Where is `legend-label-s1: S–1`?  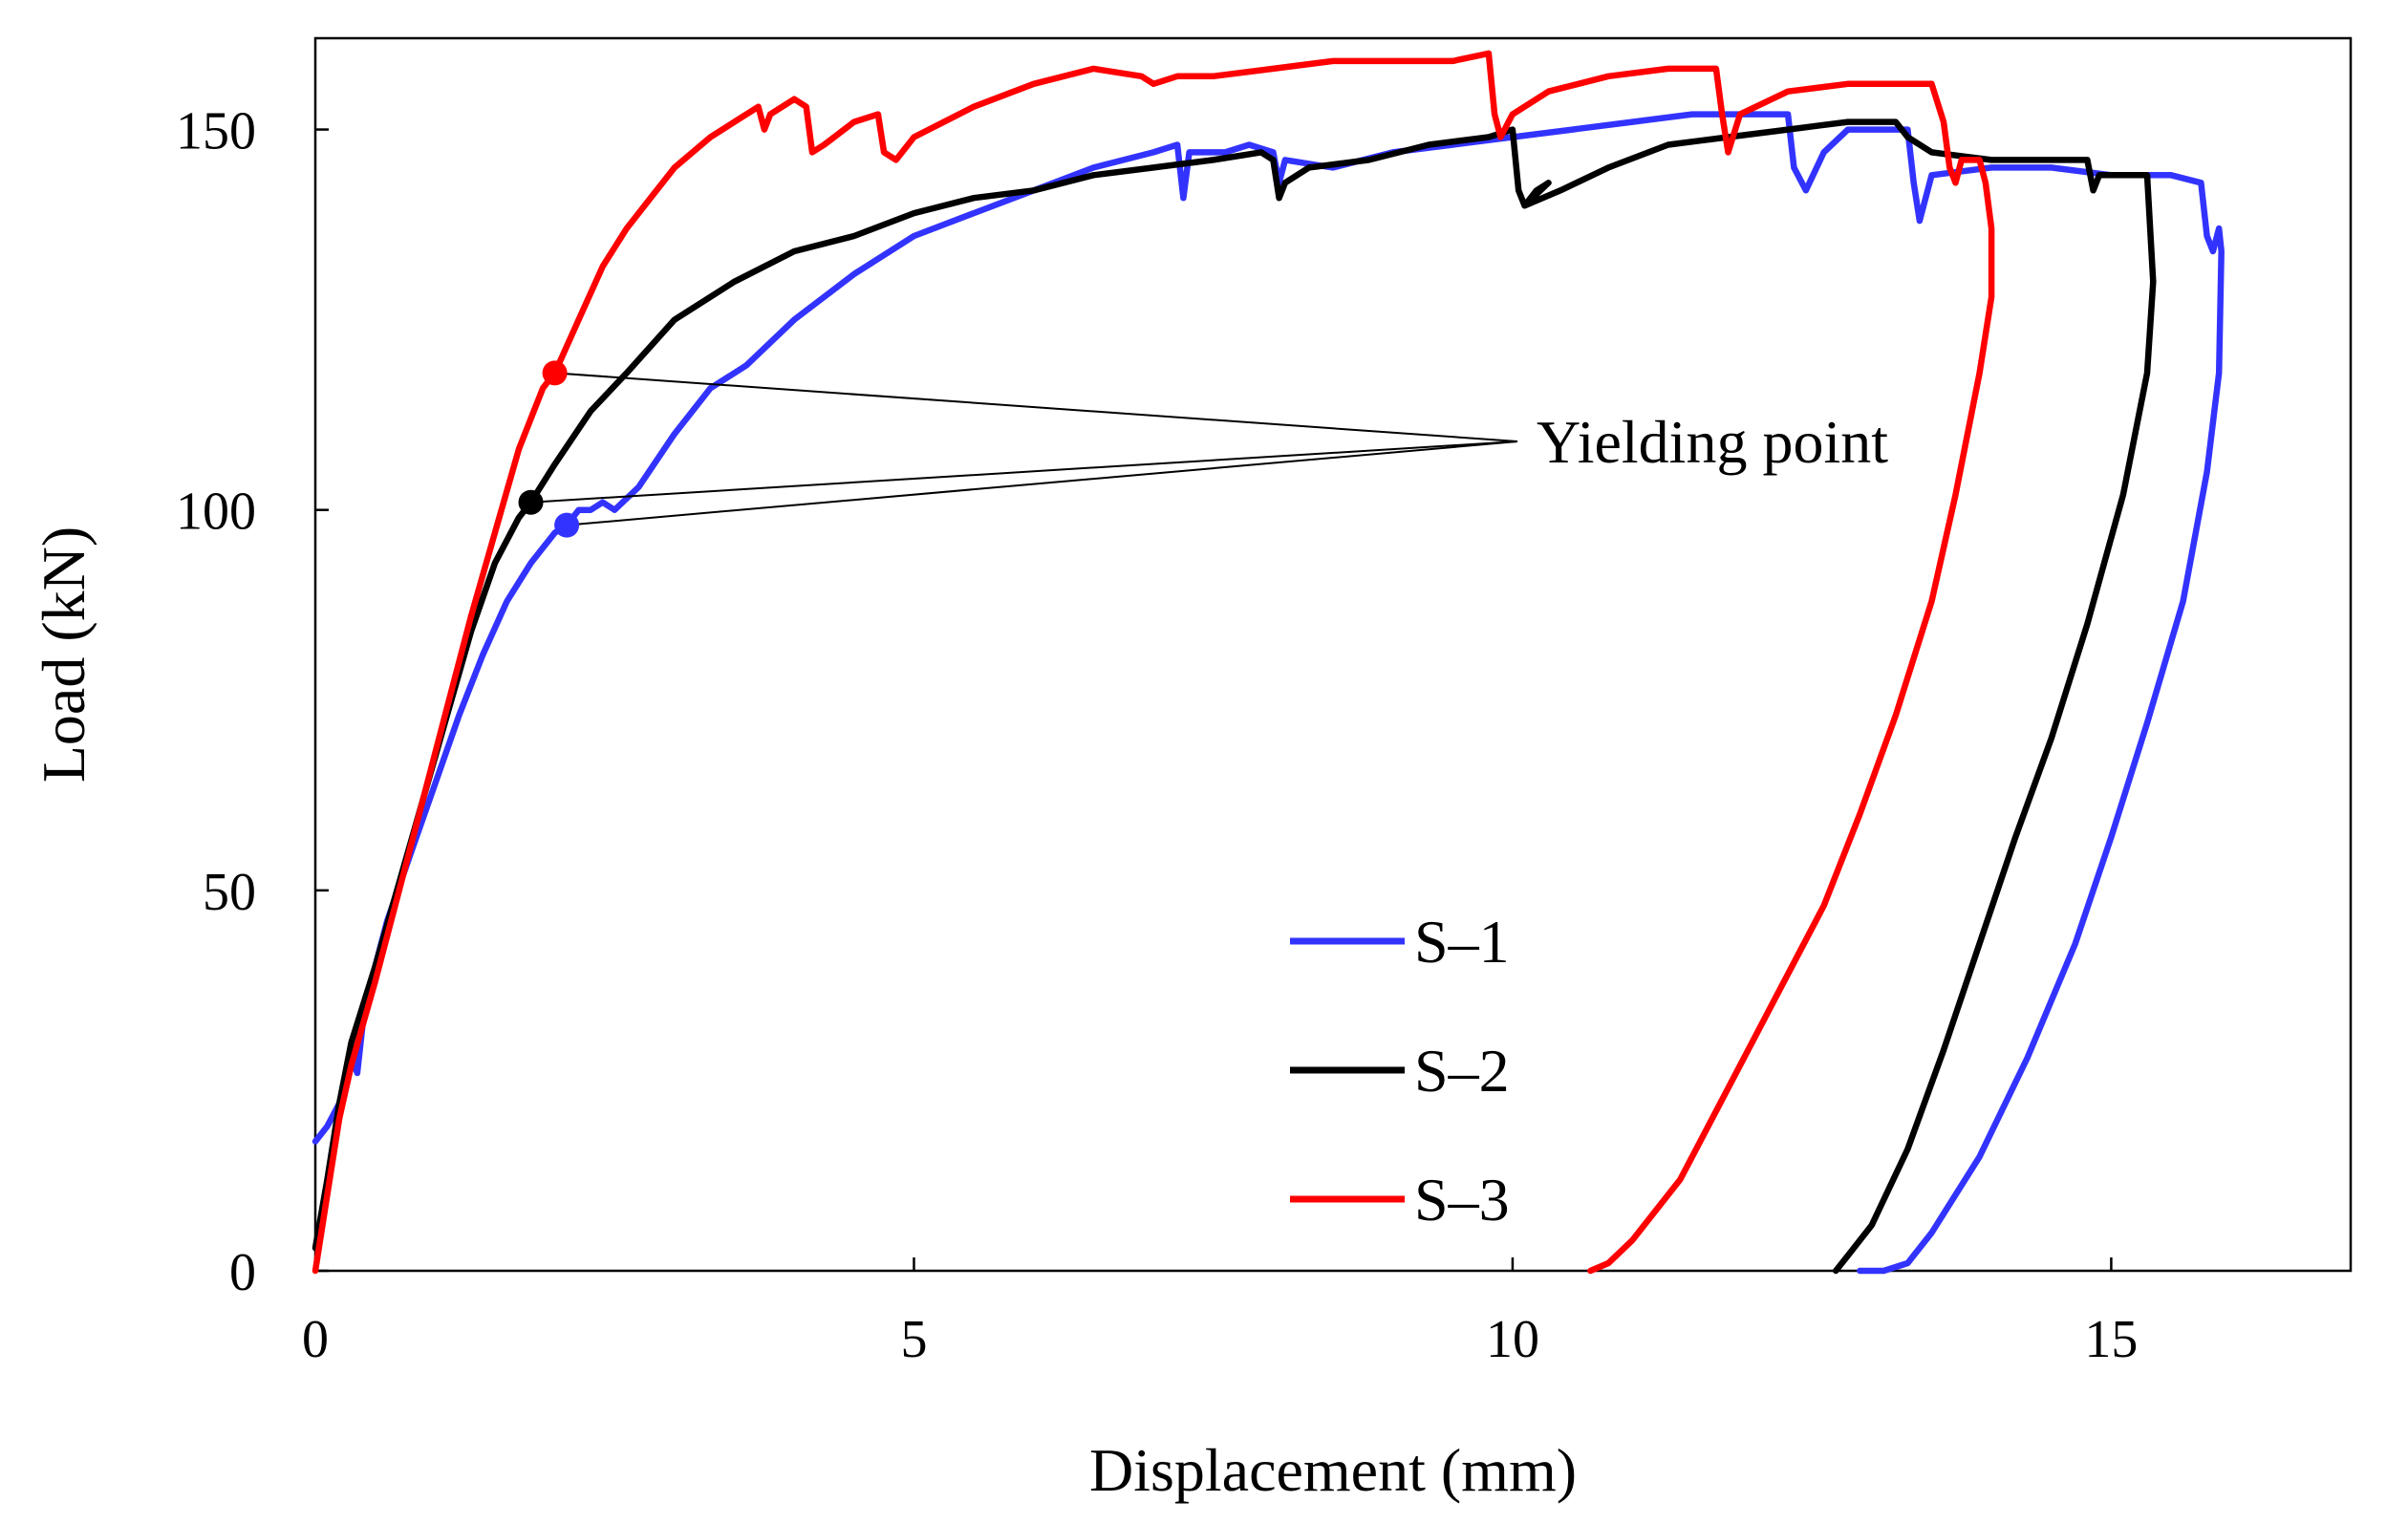 legend-label-s1: S–1 is located at coordinates (1462, 942).